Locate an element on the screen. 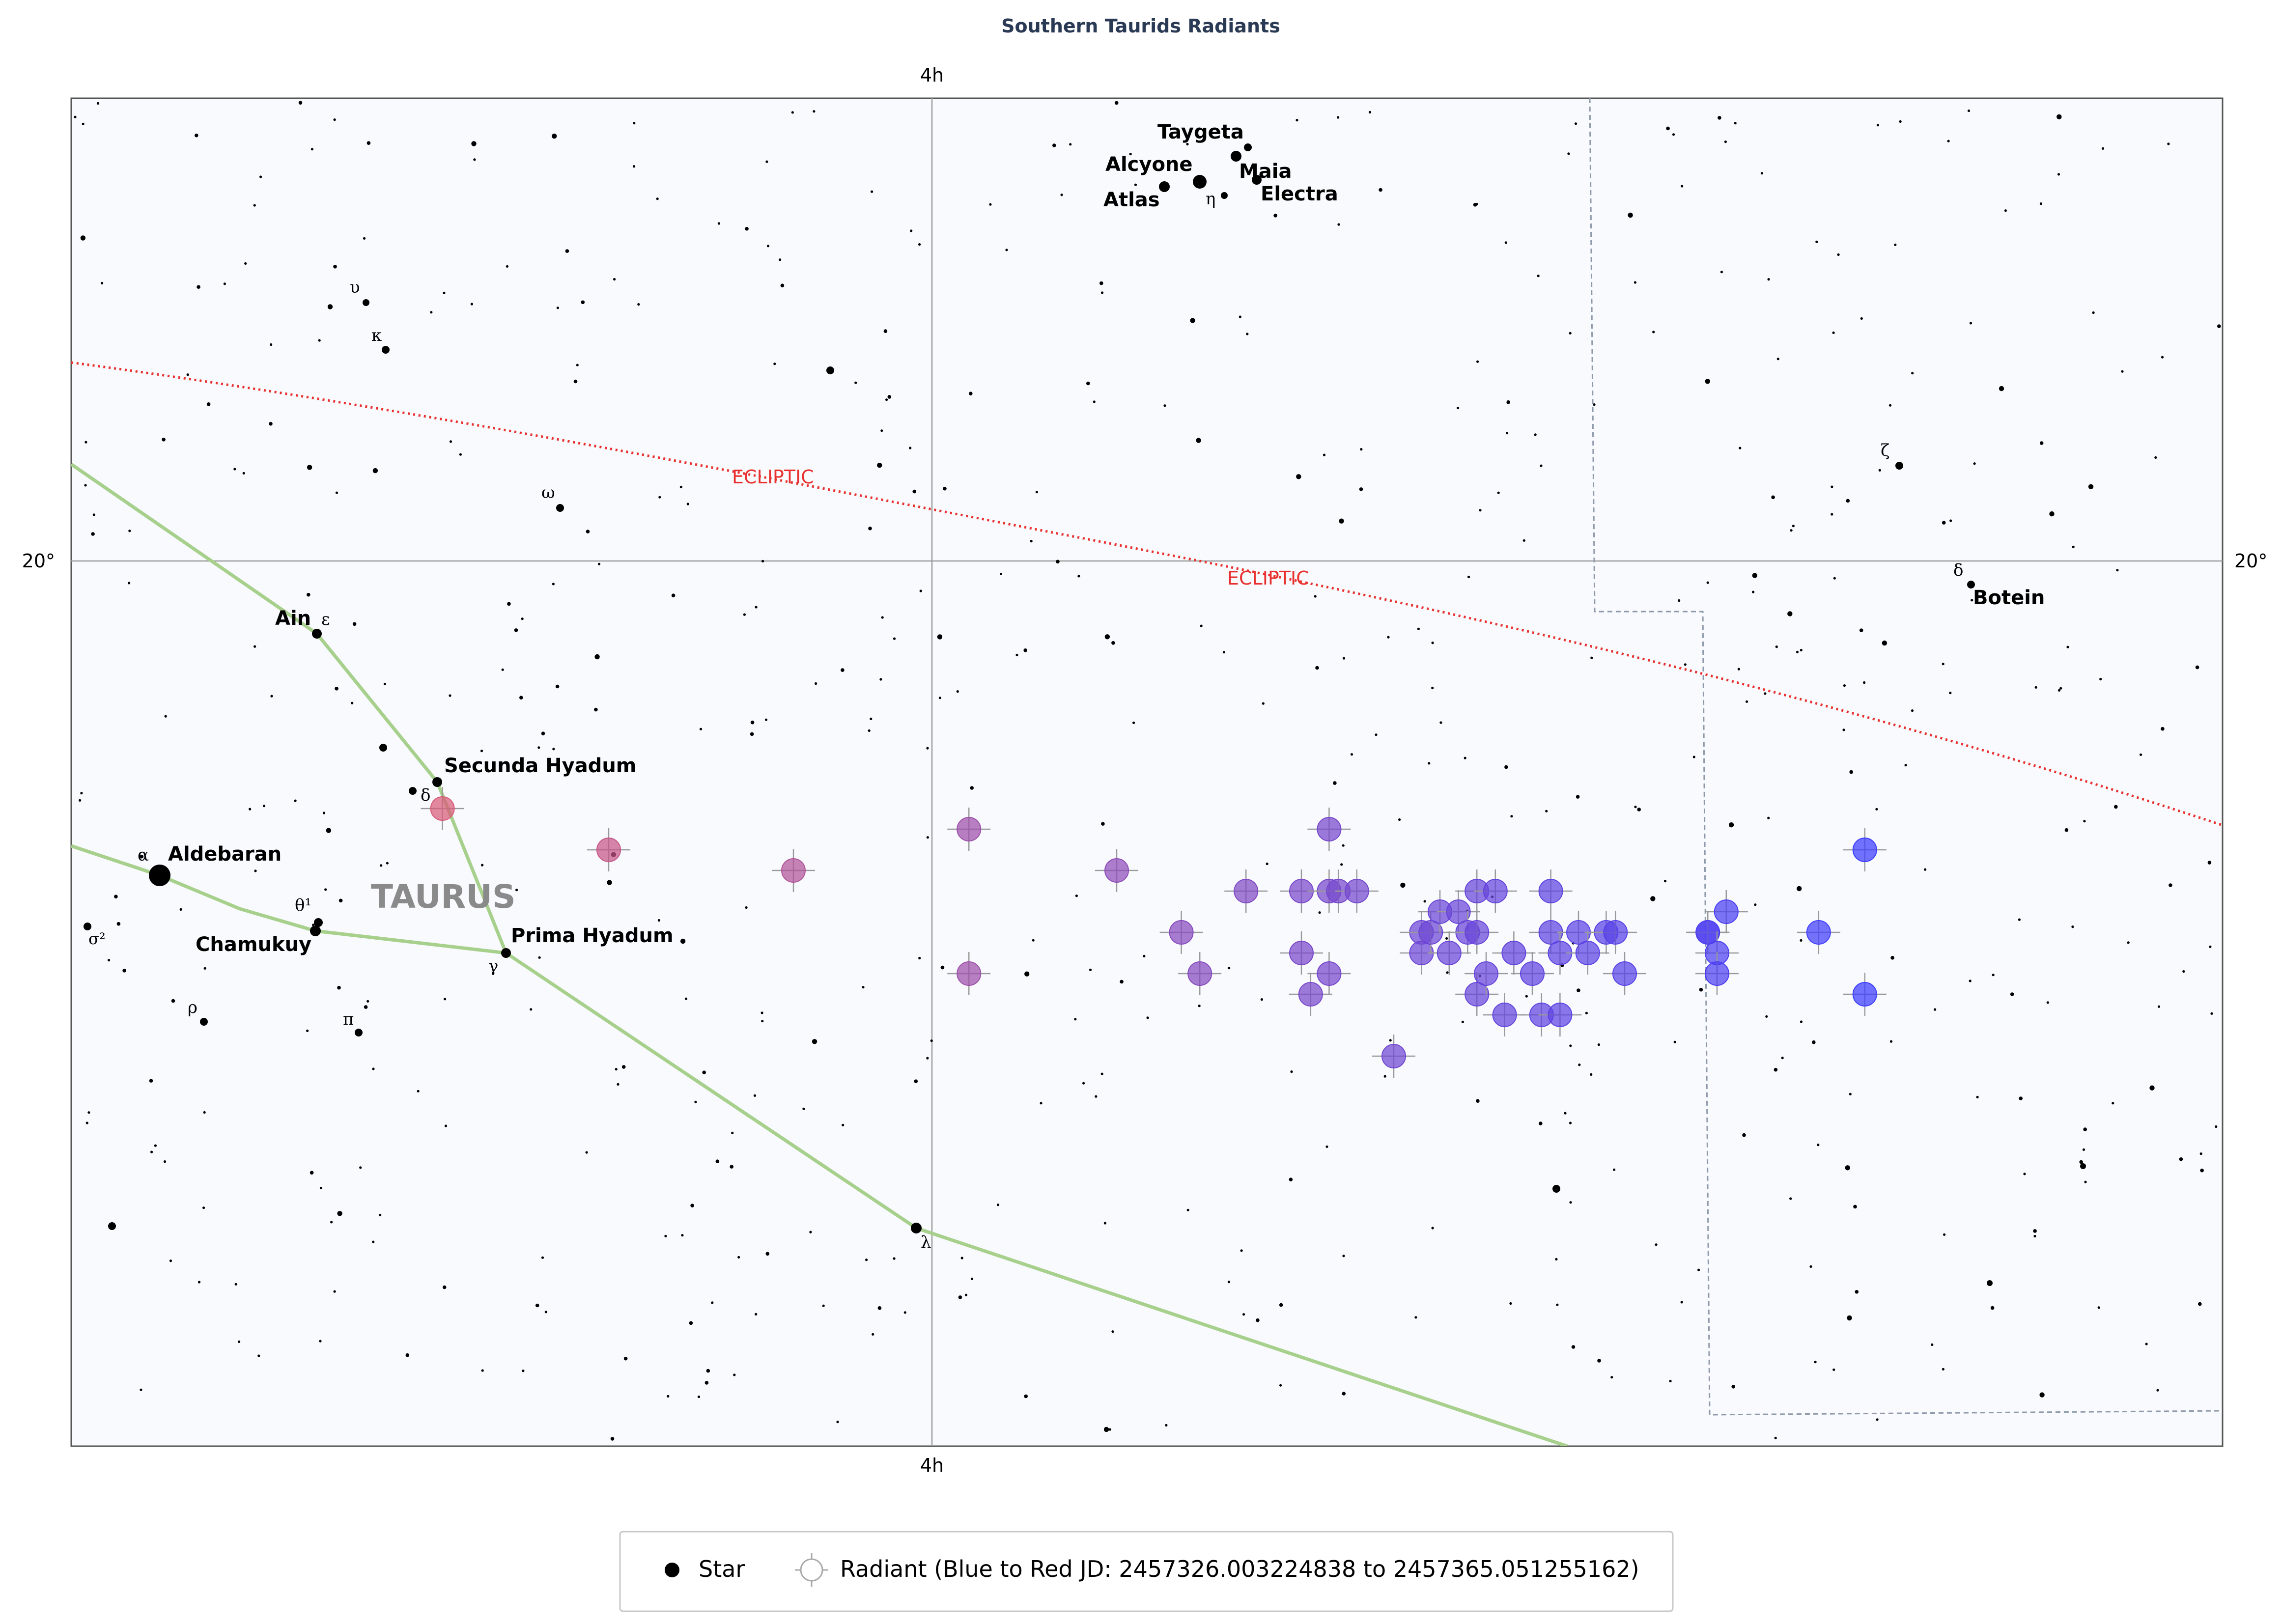 The height and width of the screenshot is (1624, 2282). label-alcyone: Alcyone is located at coordinates (1149, 164).